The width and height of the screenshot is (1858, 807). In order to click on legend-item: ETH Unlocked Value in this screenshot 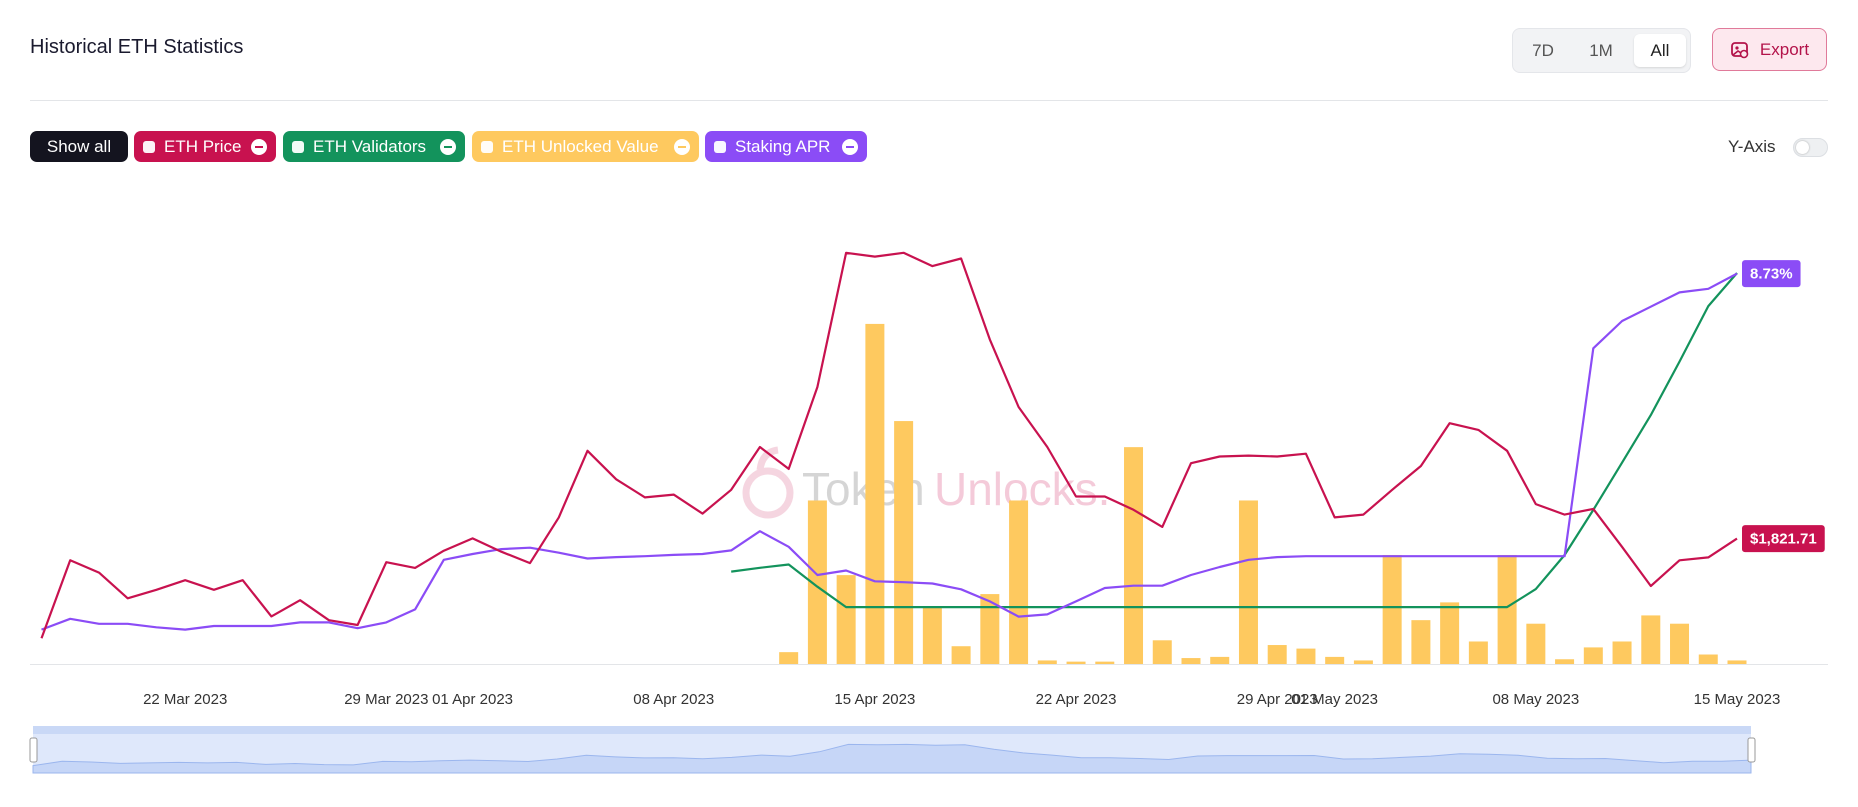, I will do `click(585, 146)`.